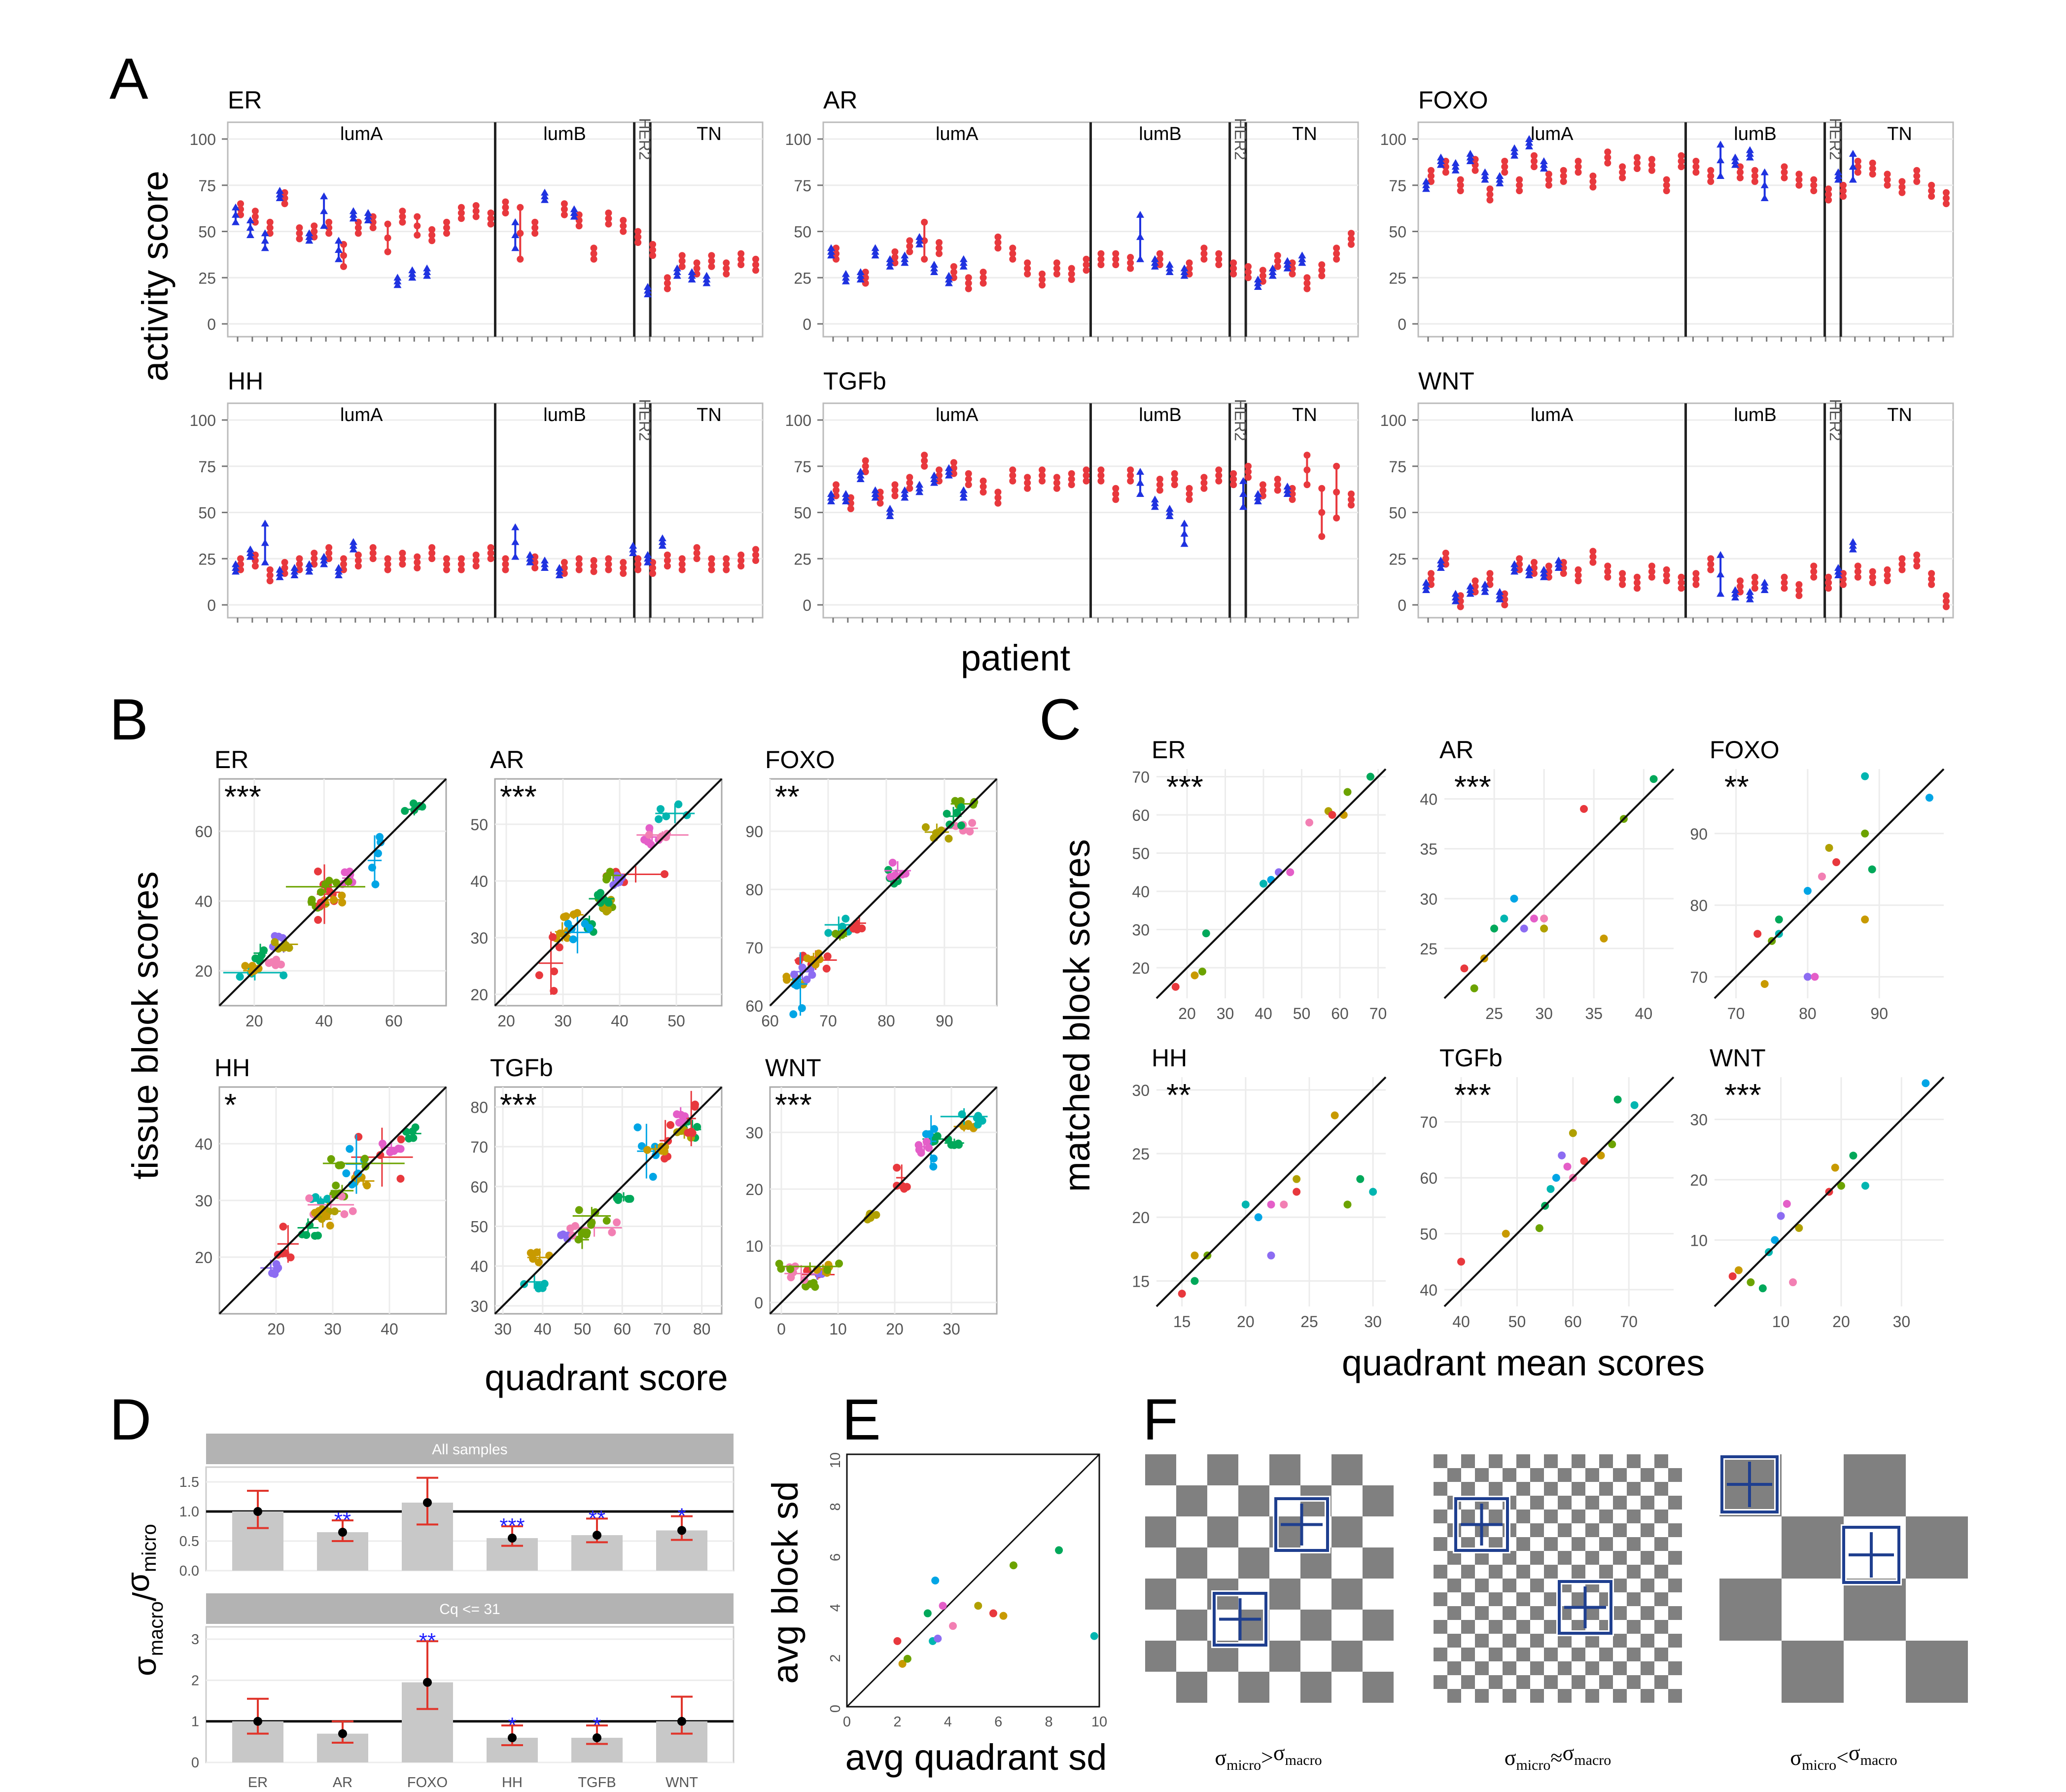 The width and height of the screenshot is (2066, 1792). What do you see at coordinates (754, 1189) in the screenshot?
I see `y-tick-label: 20` at bounding box center [754, 1189].